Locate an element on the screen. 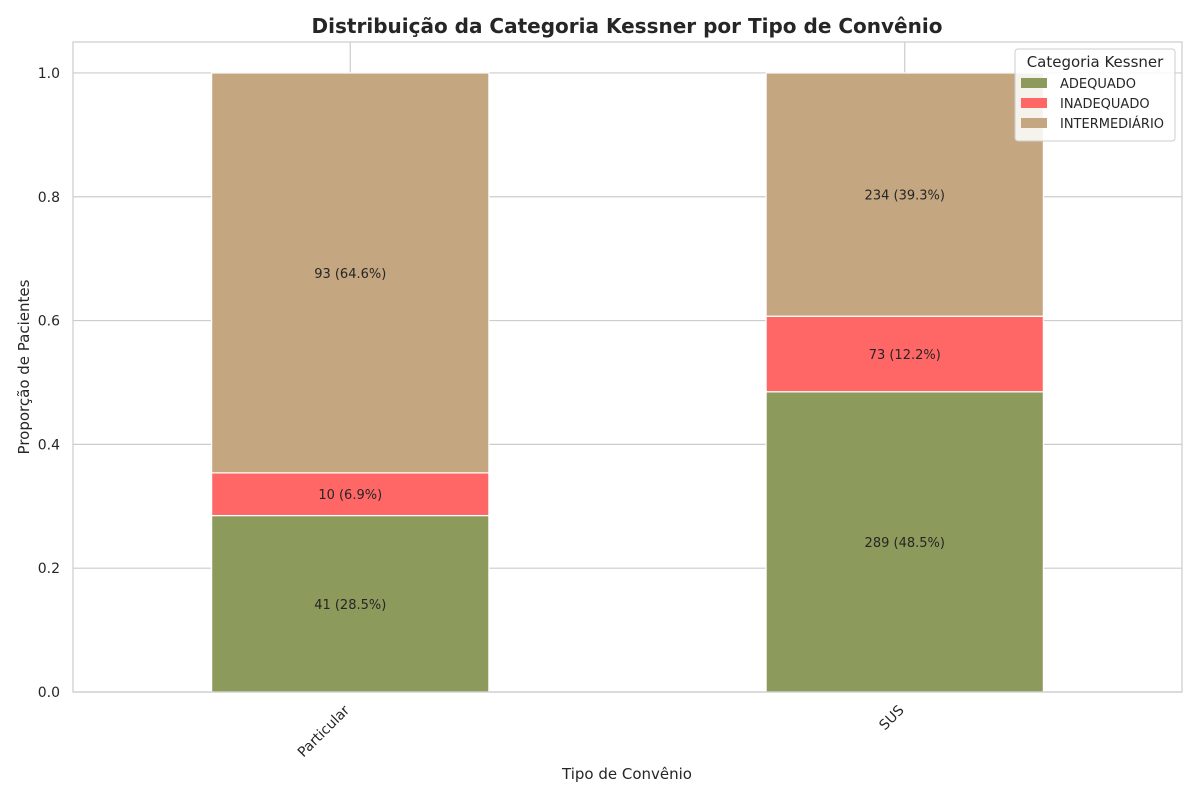 The height and width of the screenshot is (800, 1200). data-label: 73 (12.2%) is located at coordinates (905, 355).